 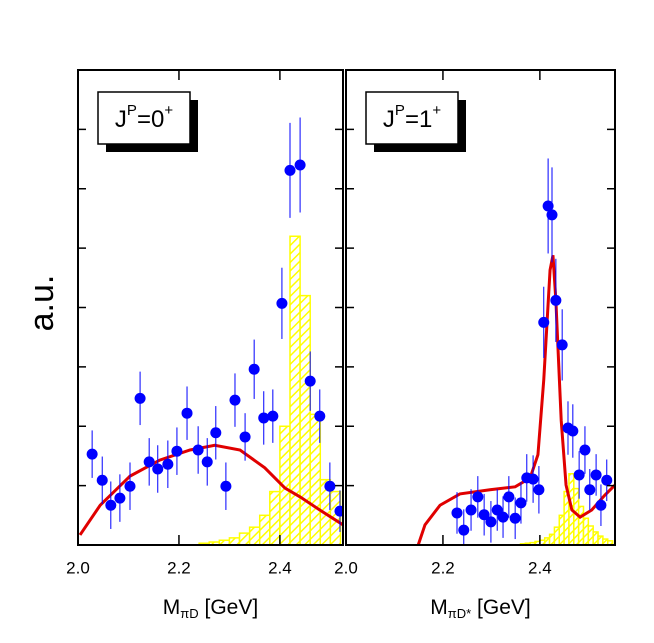 I want to click on x-label-sub: πD*, so click(x=459, y=613).